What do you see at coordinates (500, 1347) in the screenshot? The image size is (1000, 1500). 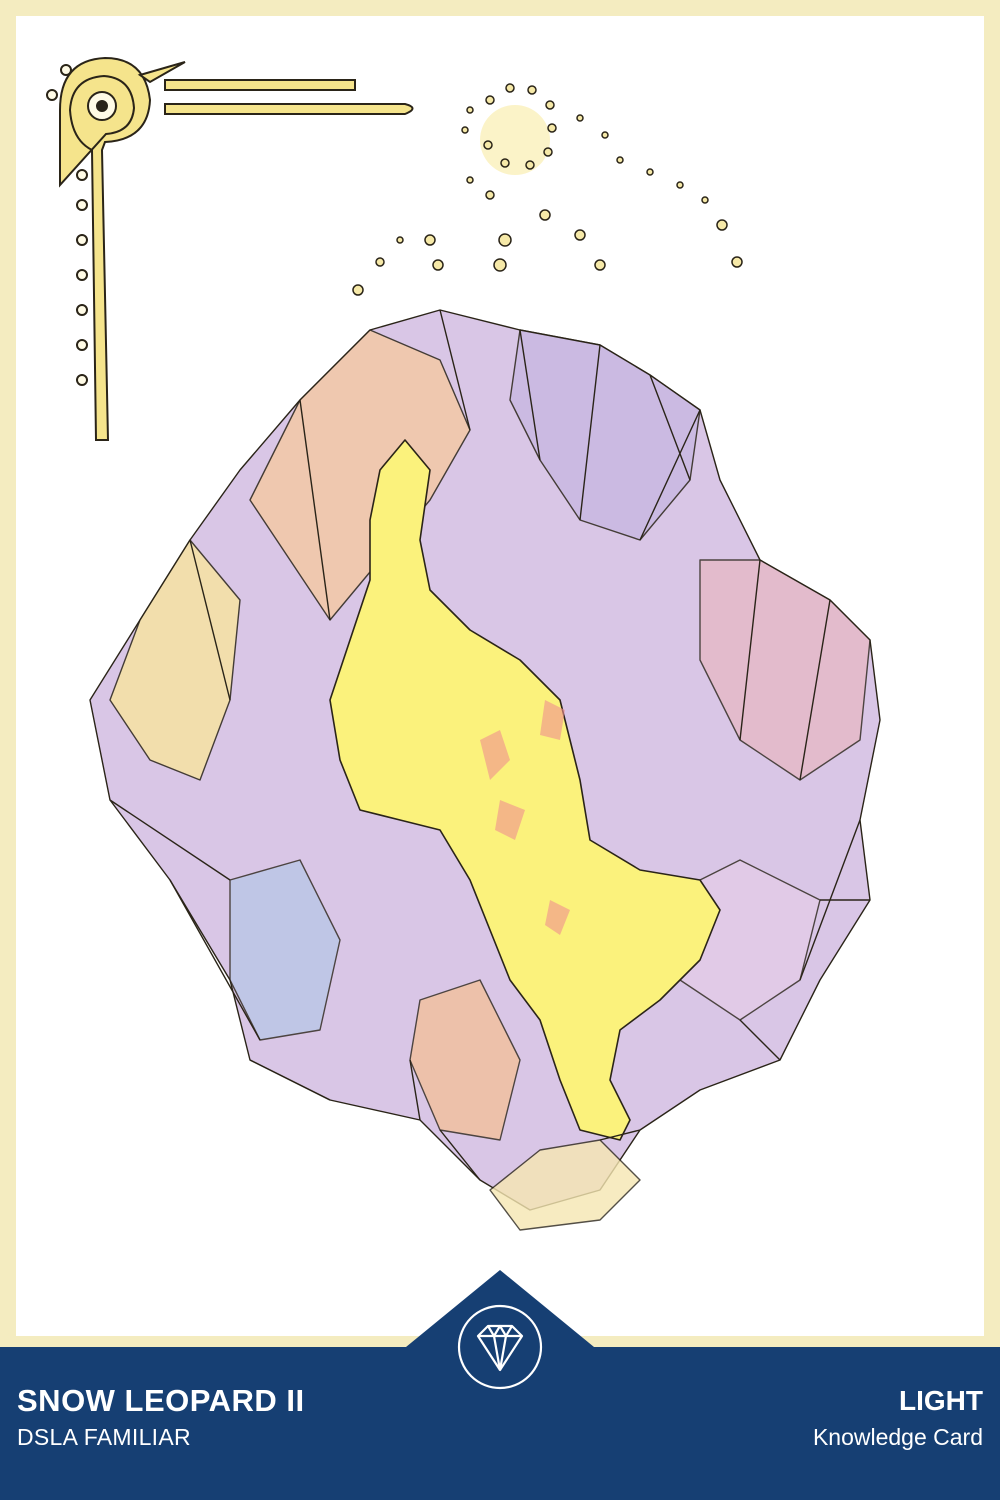 I see `diamond-gem-icon` at bounding box center [500, 1347].